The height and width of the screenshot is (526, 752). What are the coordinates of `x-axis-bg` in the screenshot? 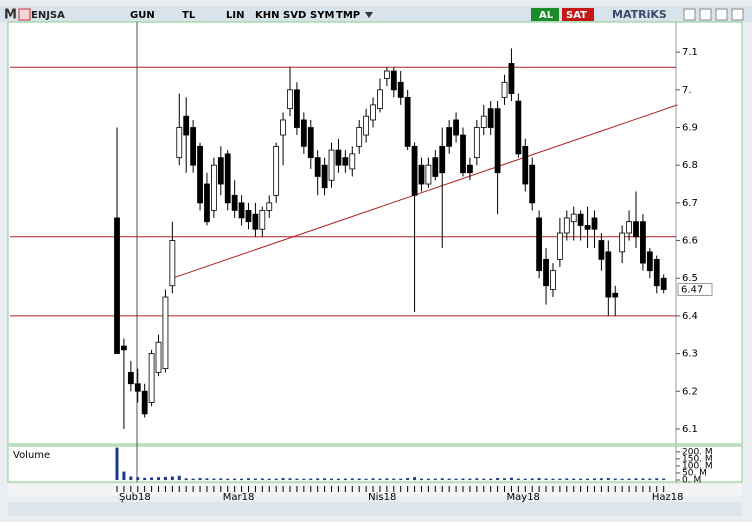 It's located at (375, 490).